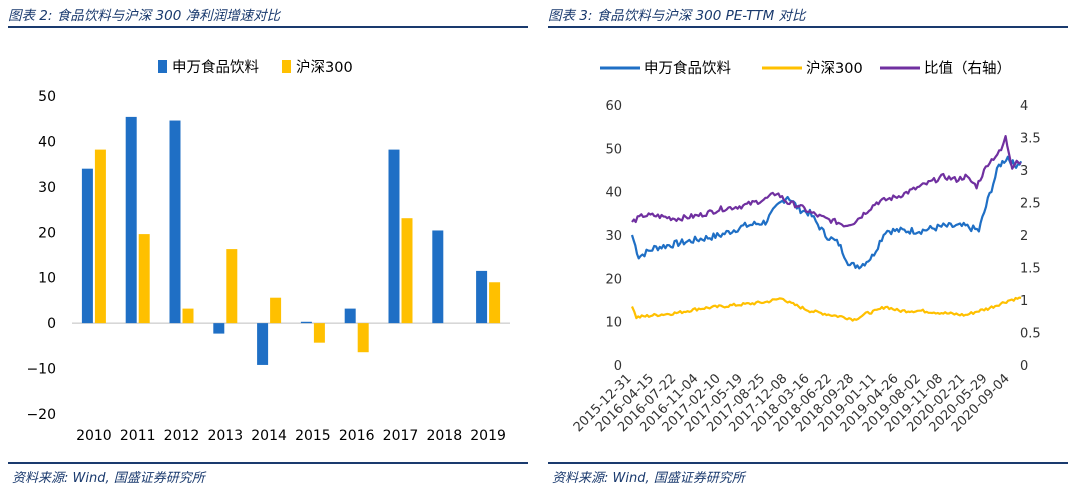 The width and height of the screenshot is (1080, 500). Describe the element at coordinates (1030, 269) in the screenshot. I see `y-right-tick-label: 1.5` at that location.